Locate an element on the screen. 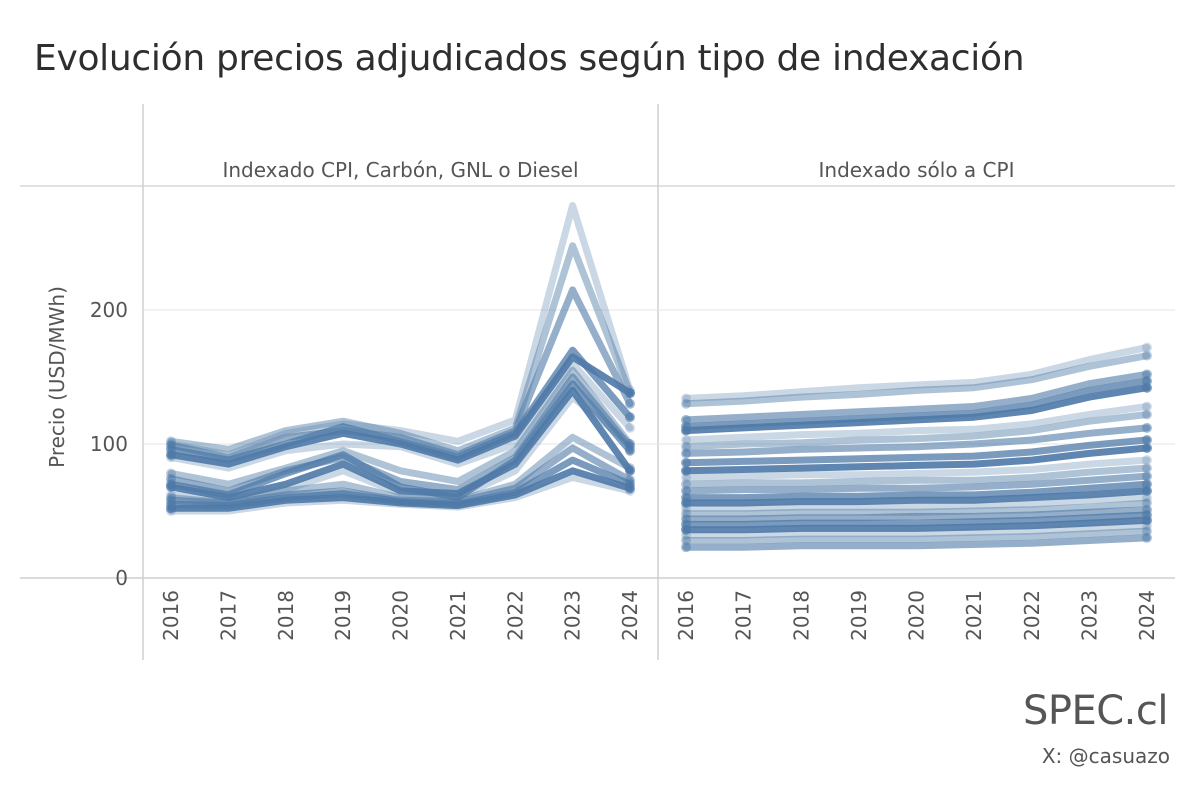  y-tick-label: 0 is located at coordinates (121, 578).